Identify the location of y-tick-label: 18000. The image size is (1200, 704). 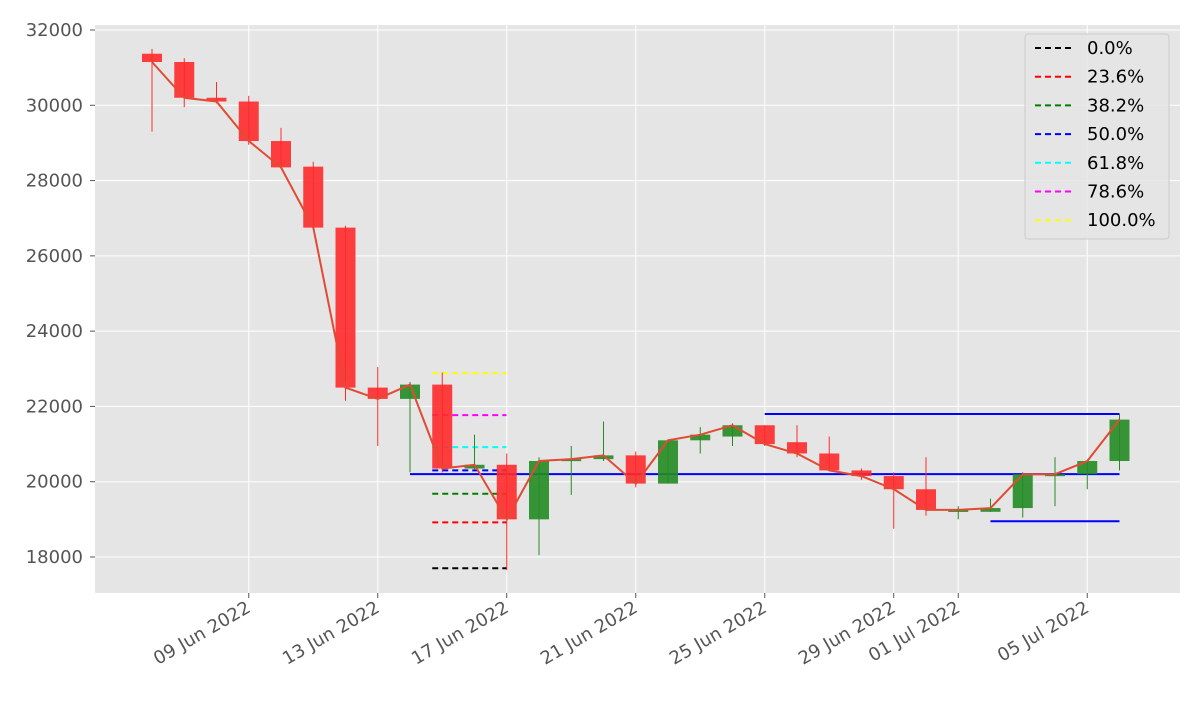
(54, 557).